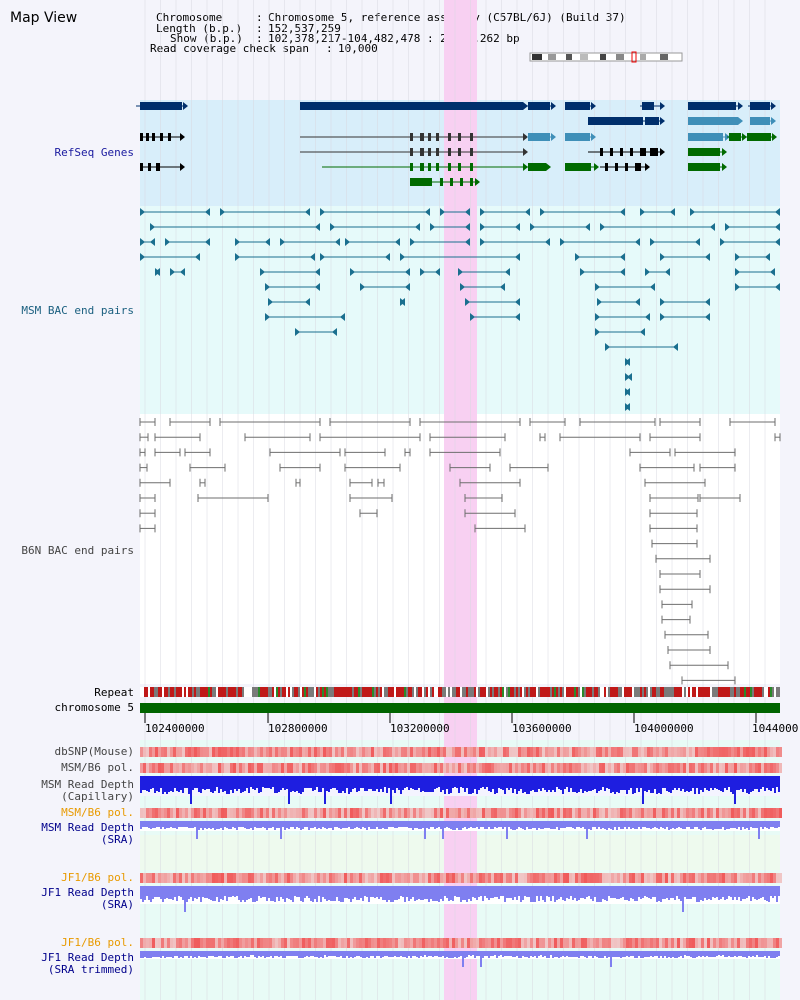 Image resolution: width=800 pixels, height=1000 pixels. Describe the element at coordinates (77, 310) in the screenshot. I see `track-label-msm-bac: MSM BAC end pairs` at that location.